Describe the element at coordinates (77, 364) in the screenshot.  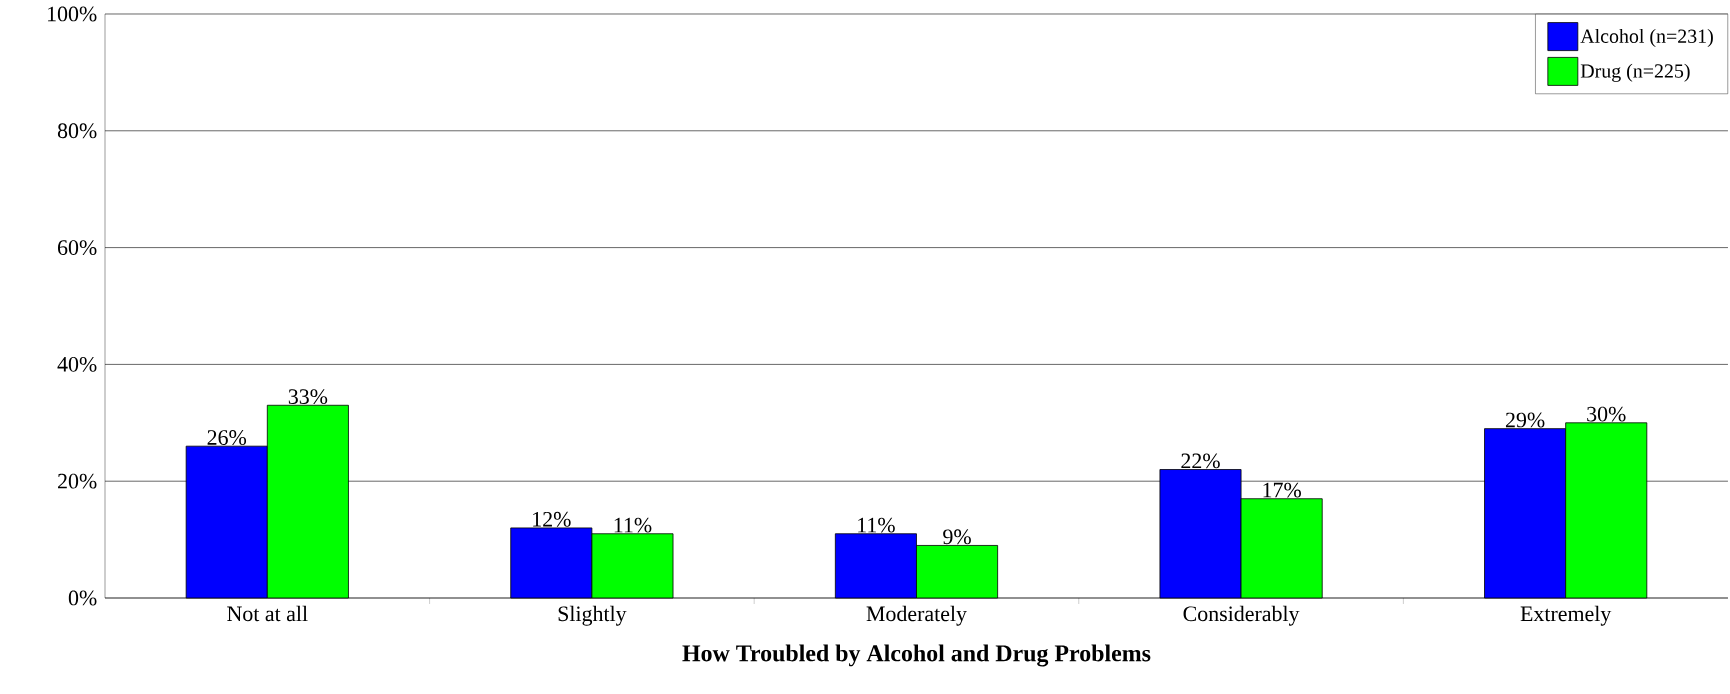
I see `y-tick-label: 40%` at that location.